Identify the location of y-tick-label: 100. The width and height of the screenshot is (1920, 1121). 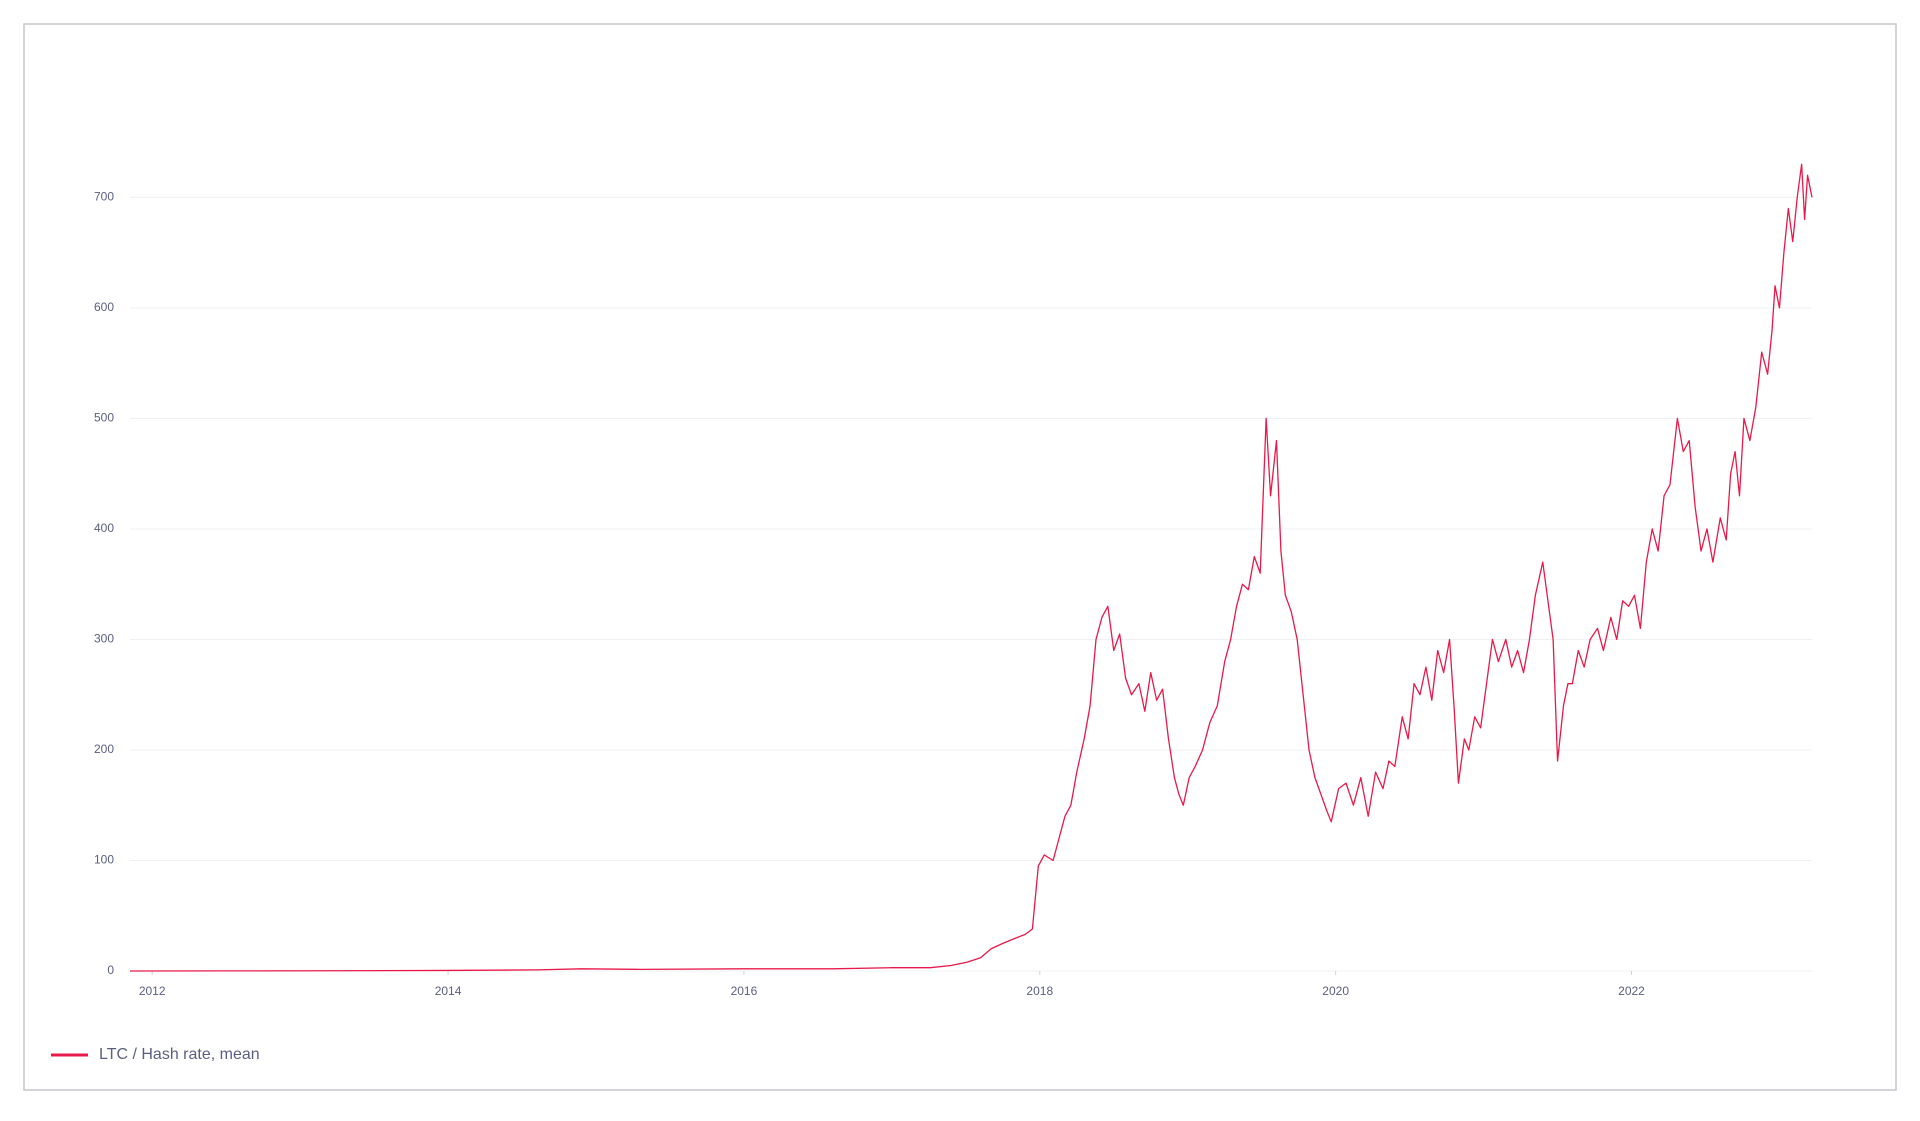
(104, 860).